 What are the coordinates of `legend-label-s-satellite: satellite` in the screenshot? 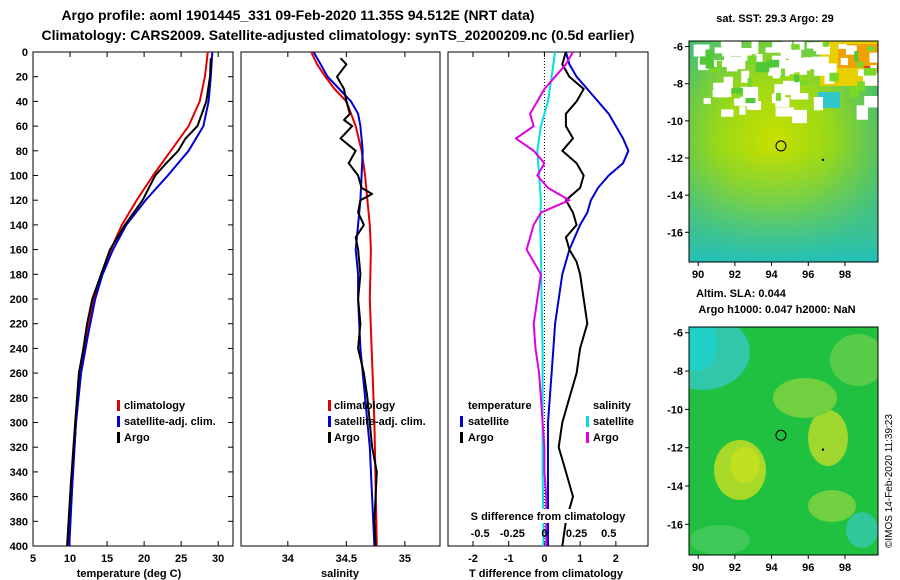 It's located at (613, 422).